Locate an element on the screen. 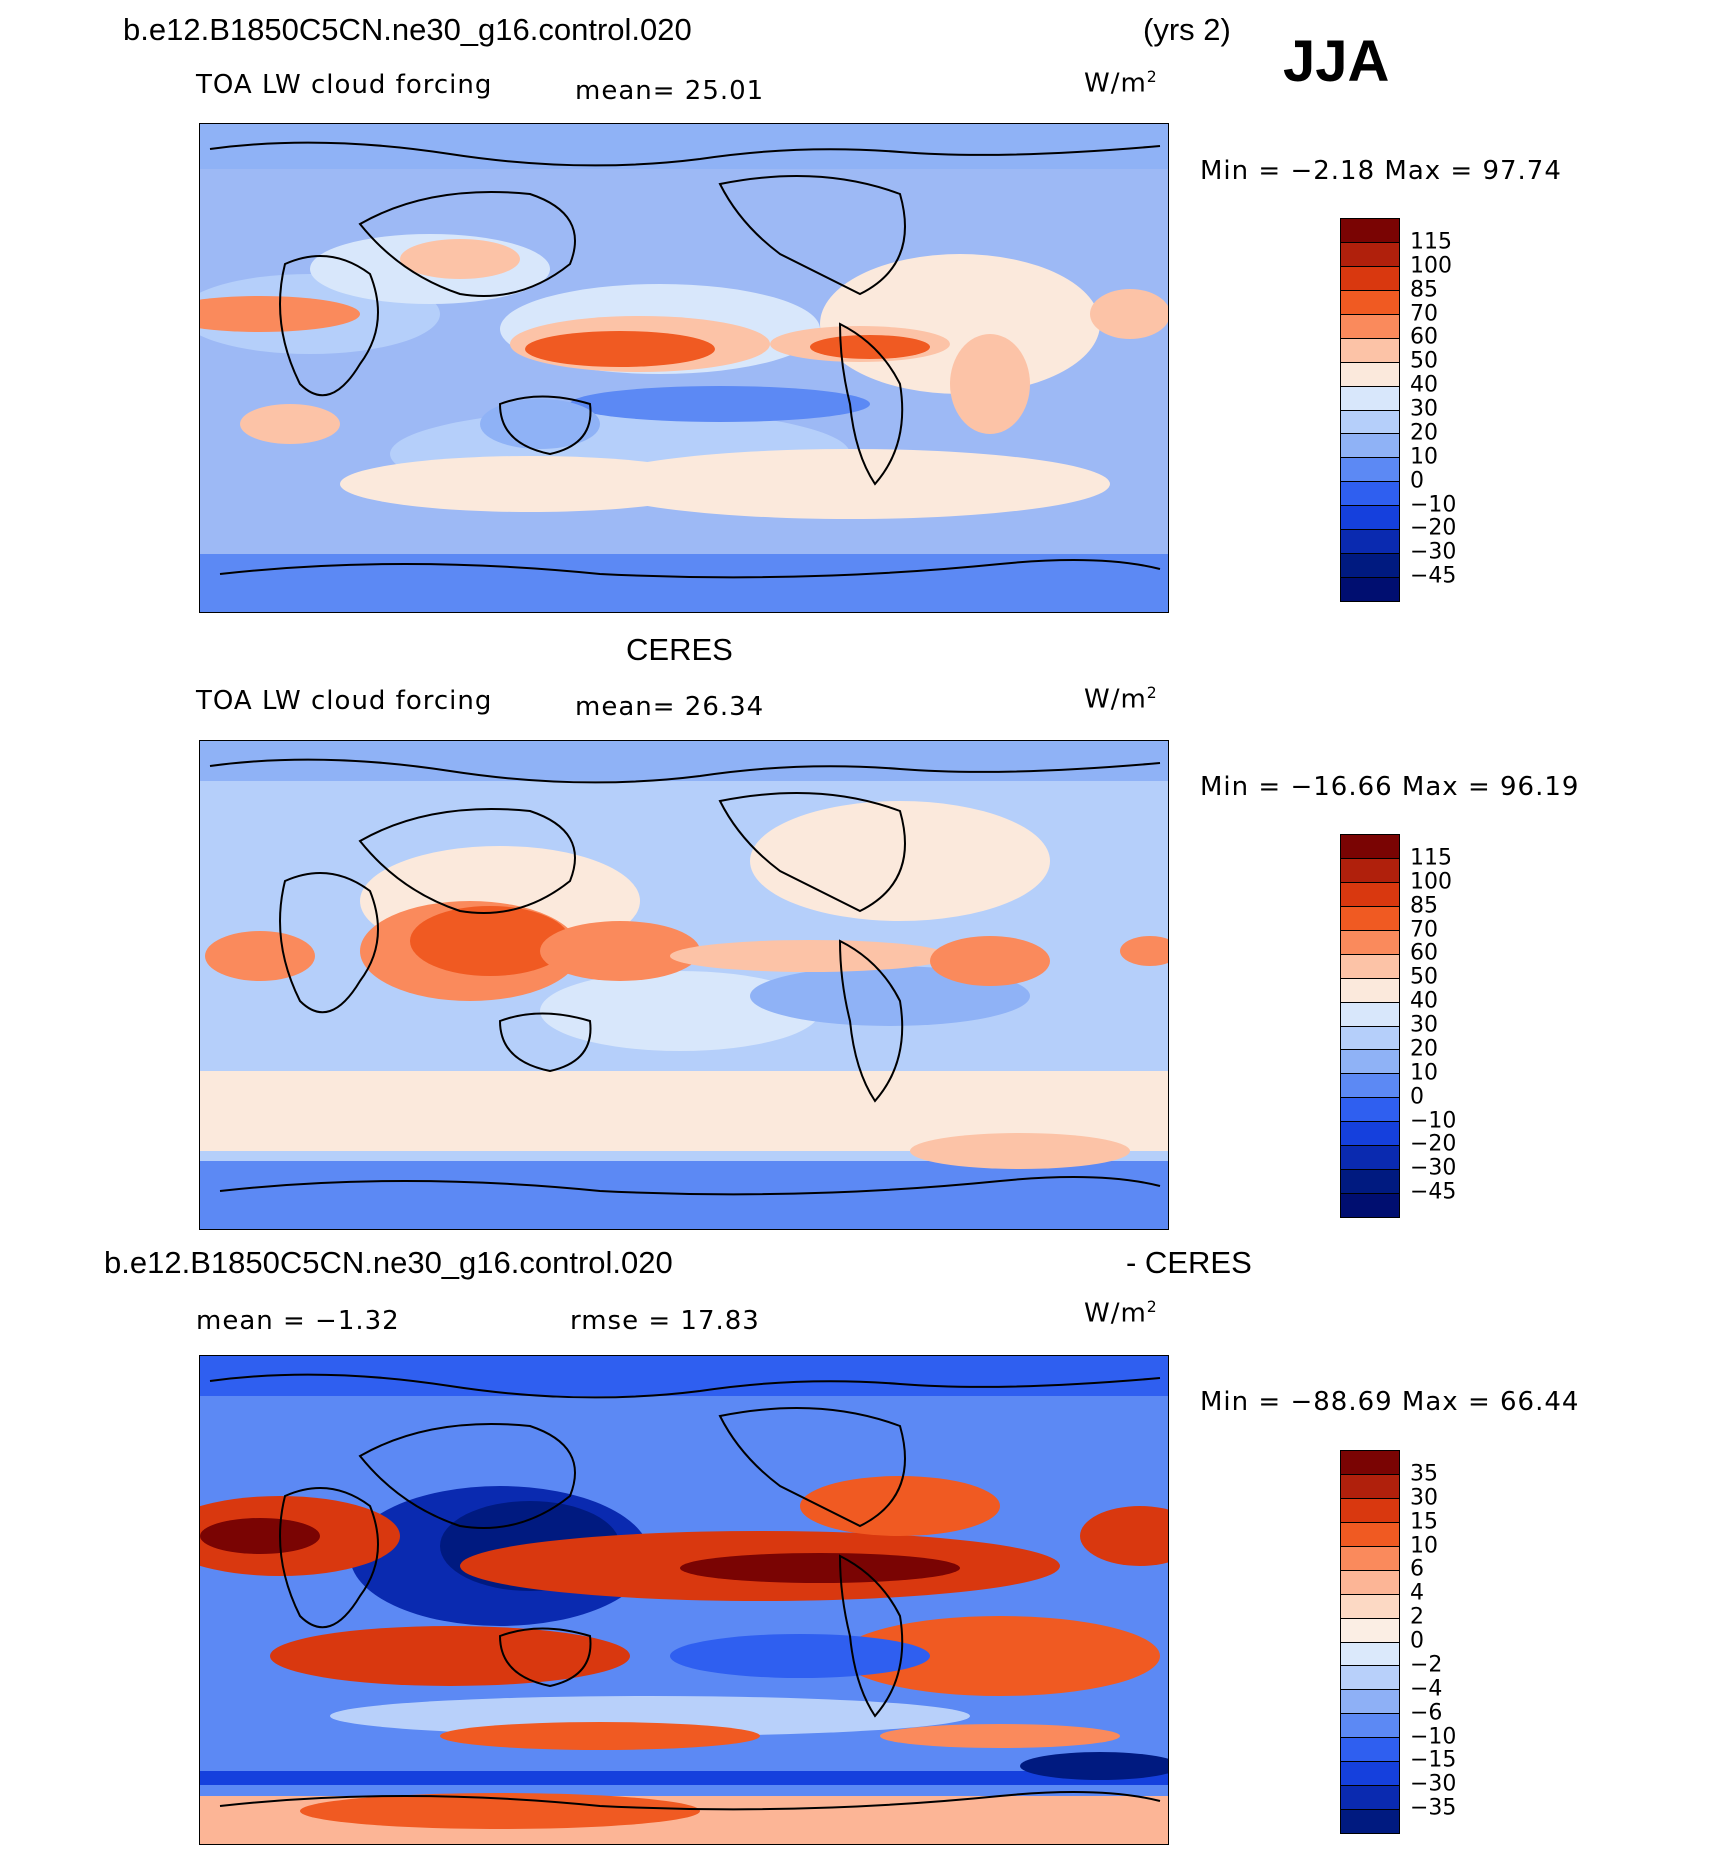 The width and height of the screenshot is (1710, 1869). panel3-colorbar-ticks: 35 30 15 10 6 4 2 0 −2 −4 −6 −10 −15 −30 −35 is located at coordinates (1450, 1641).